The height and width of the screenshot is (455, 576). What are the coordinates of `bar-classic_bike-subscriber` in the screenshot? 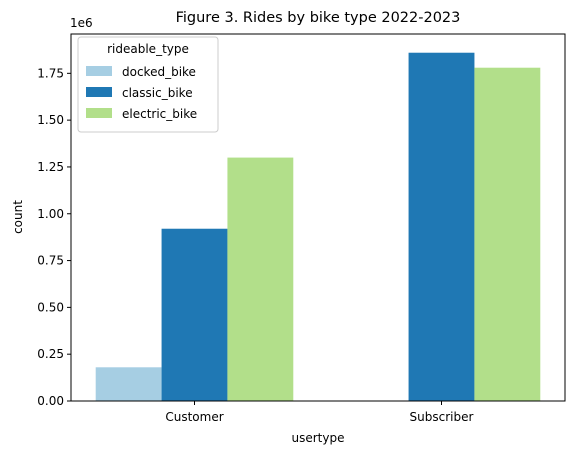 It's located at (441, 226).